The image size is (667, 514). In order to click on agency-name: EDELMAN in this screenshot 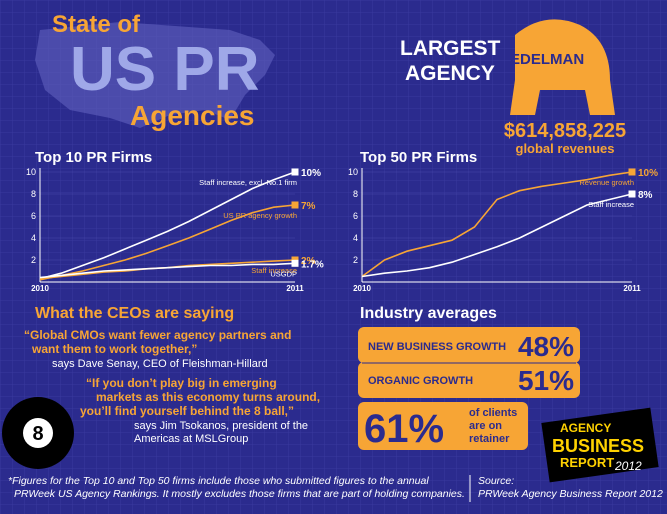, I will do `click(547, 59)`.